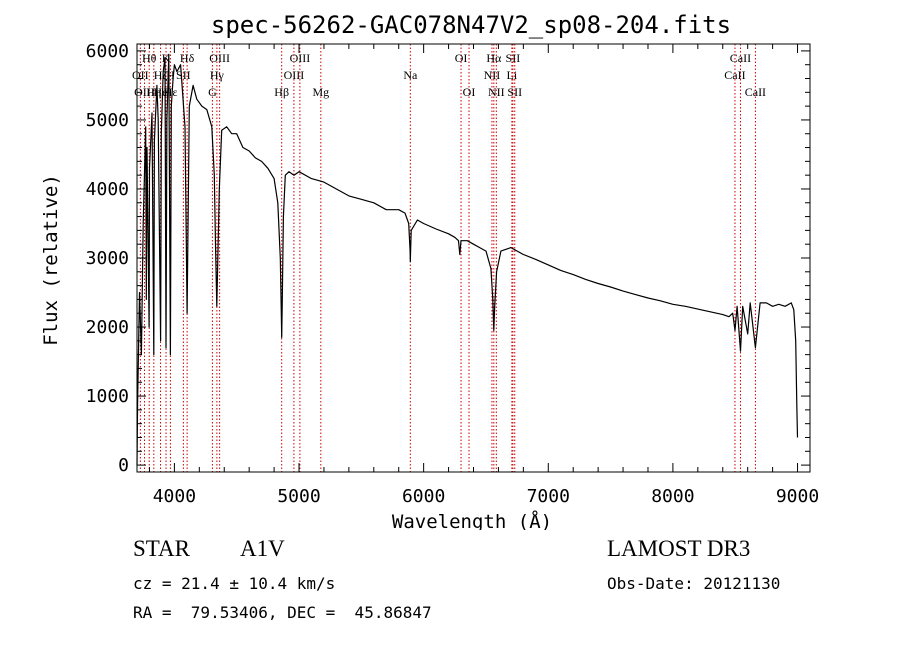 The height and width of the screenshot is (649, 900). Describe the element at coordinates (107, 396) in the screenshot. I see `y-tick-label: 1000` at that location.